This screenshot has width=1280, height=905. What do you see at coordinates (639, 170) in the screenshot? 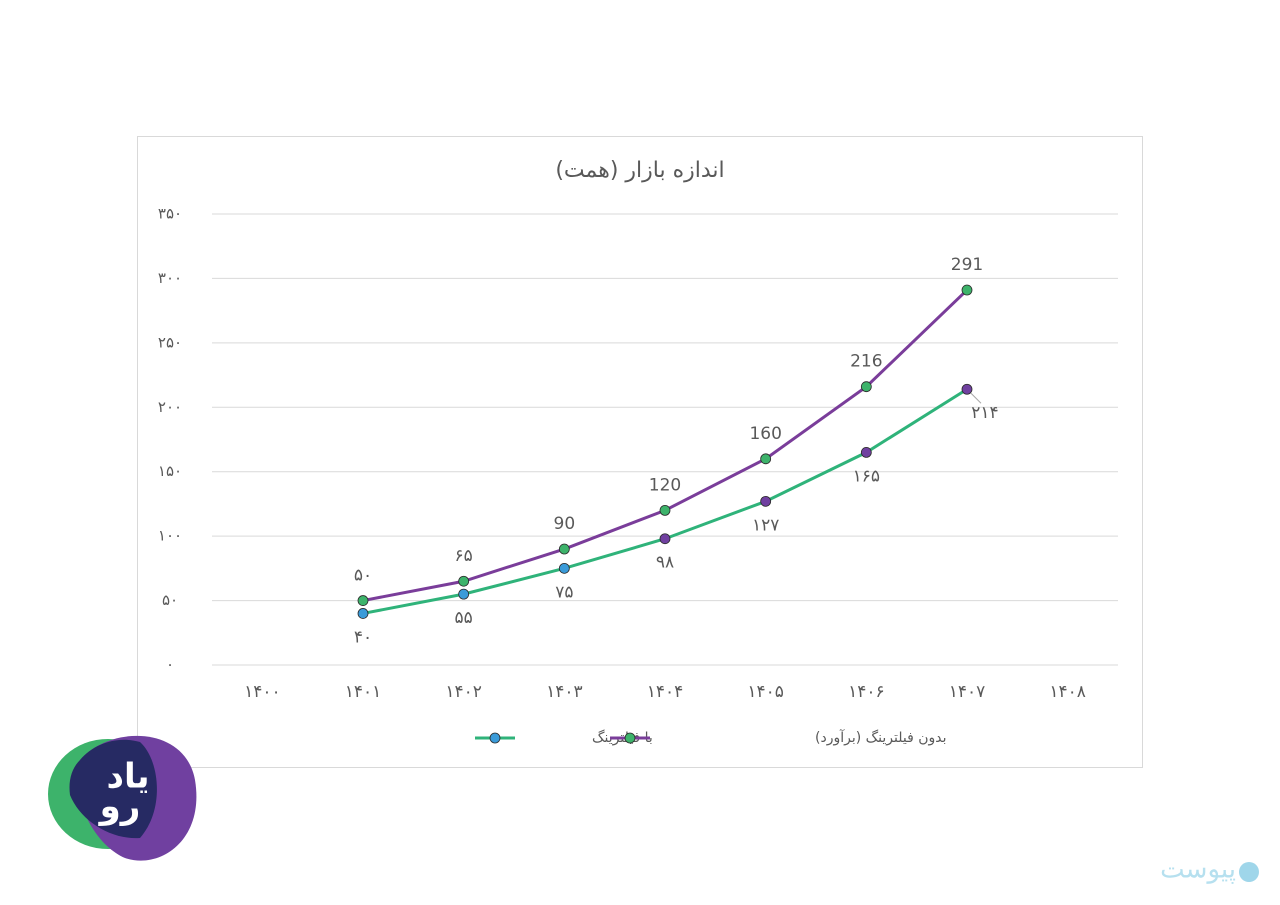
I see `chart-title: اندازه بازار (همت)` at bounding box center [639, 170].